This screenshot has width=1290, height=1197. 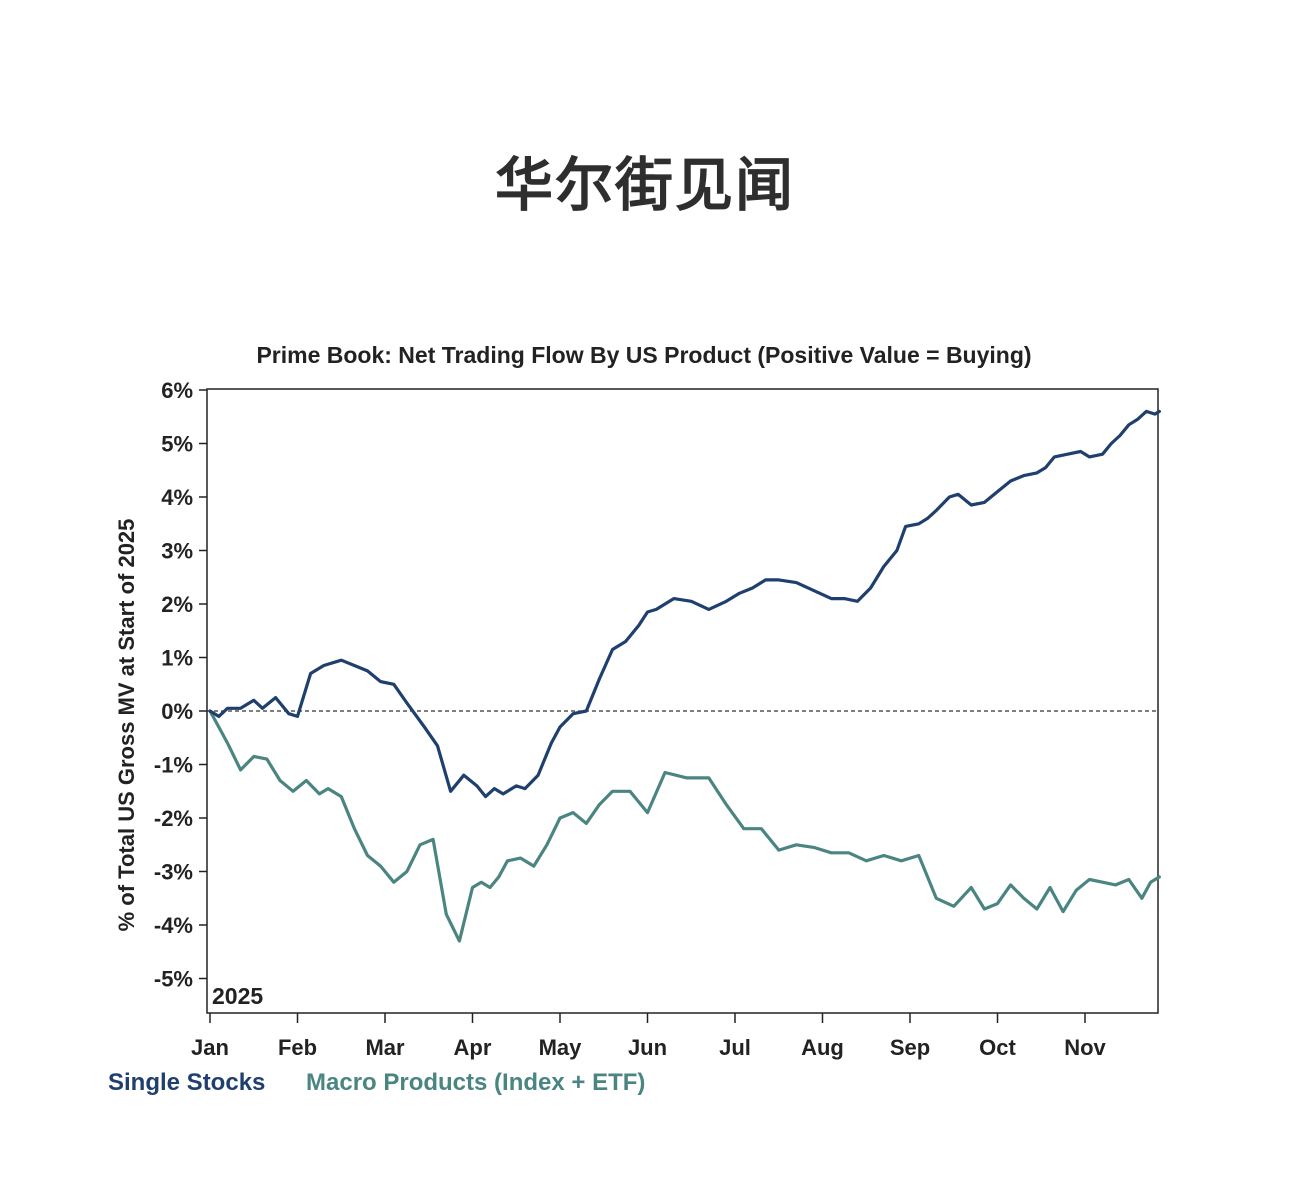 I want to click on y-tick-label: 5%, so click(x=177, y=444).